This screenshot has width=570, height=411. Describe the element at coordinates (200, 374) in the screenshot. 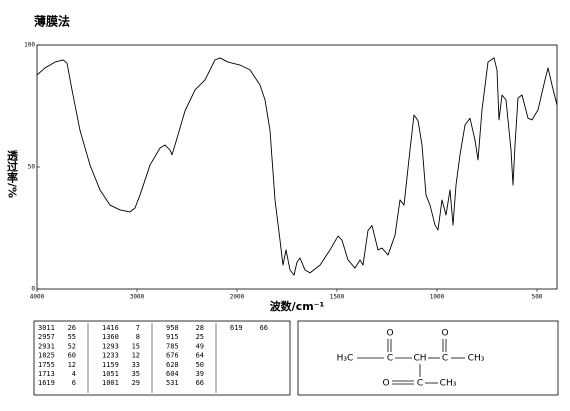

I see `peak-transmittance: 39` at that location.